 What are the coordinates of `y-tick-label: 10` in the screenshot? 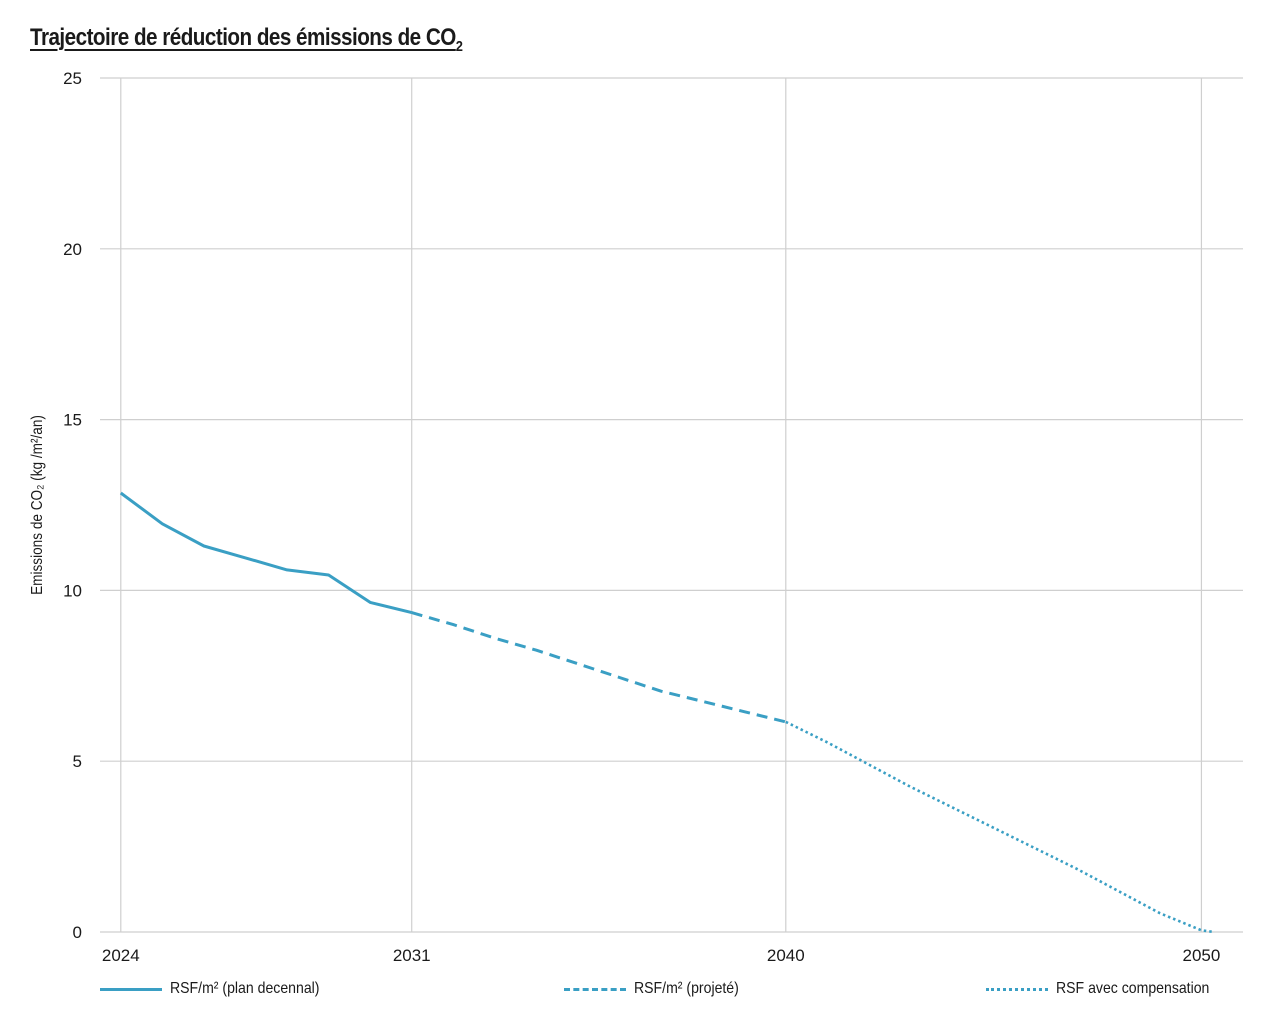 It's located at (72, 590).